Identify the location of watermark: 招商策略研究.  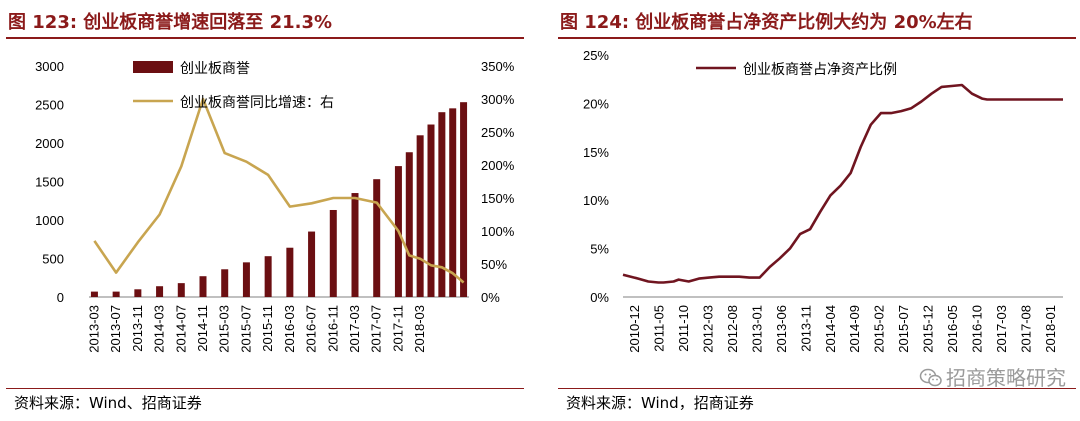
(992, 376).